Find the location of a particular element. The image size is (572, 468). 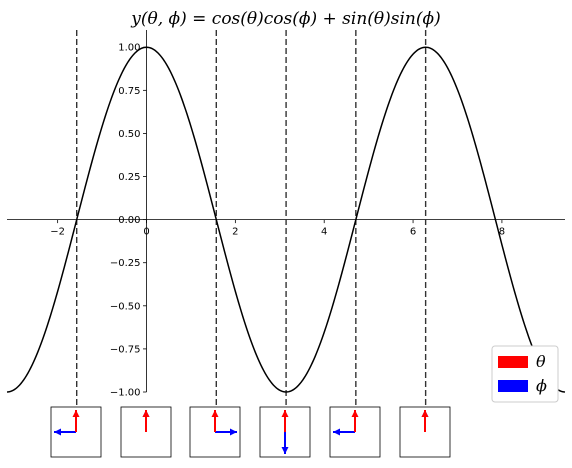

legend-frame is located at coordinates (525, 374).